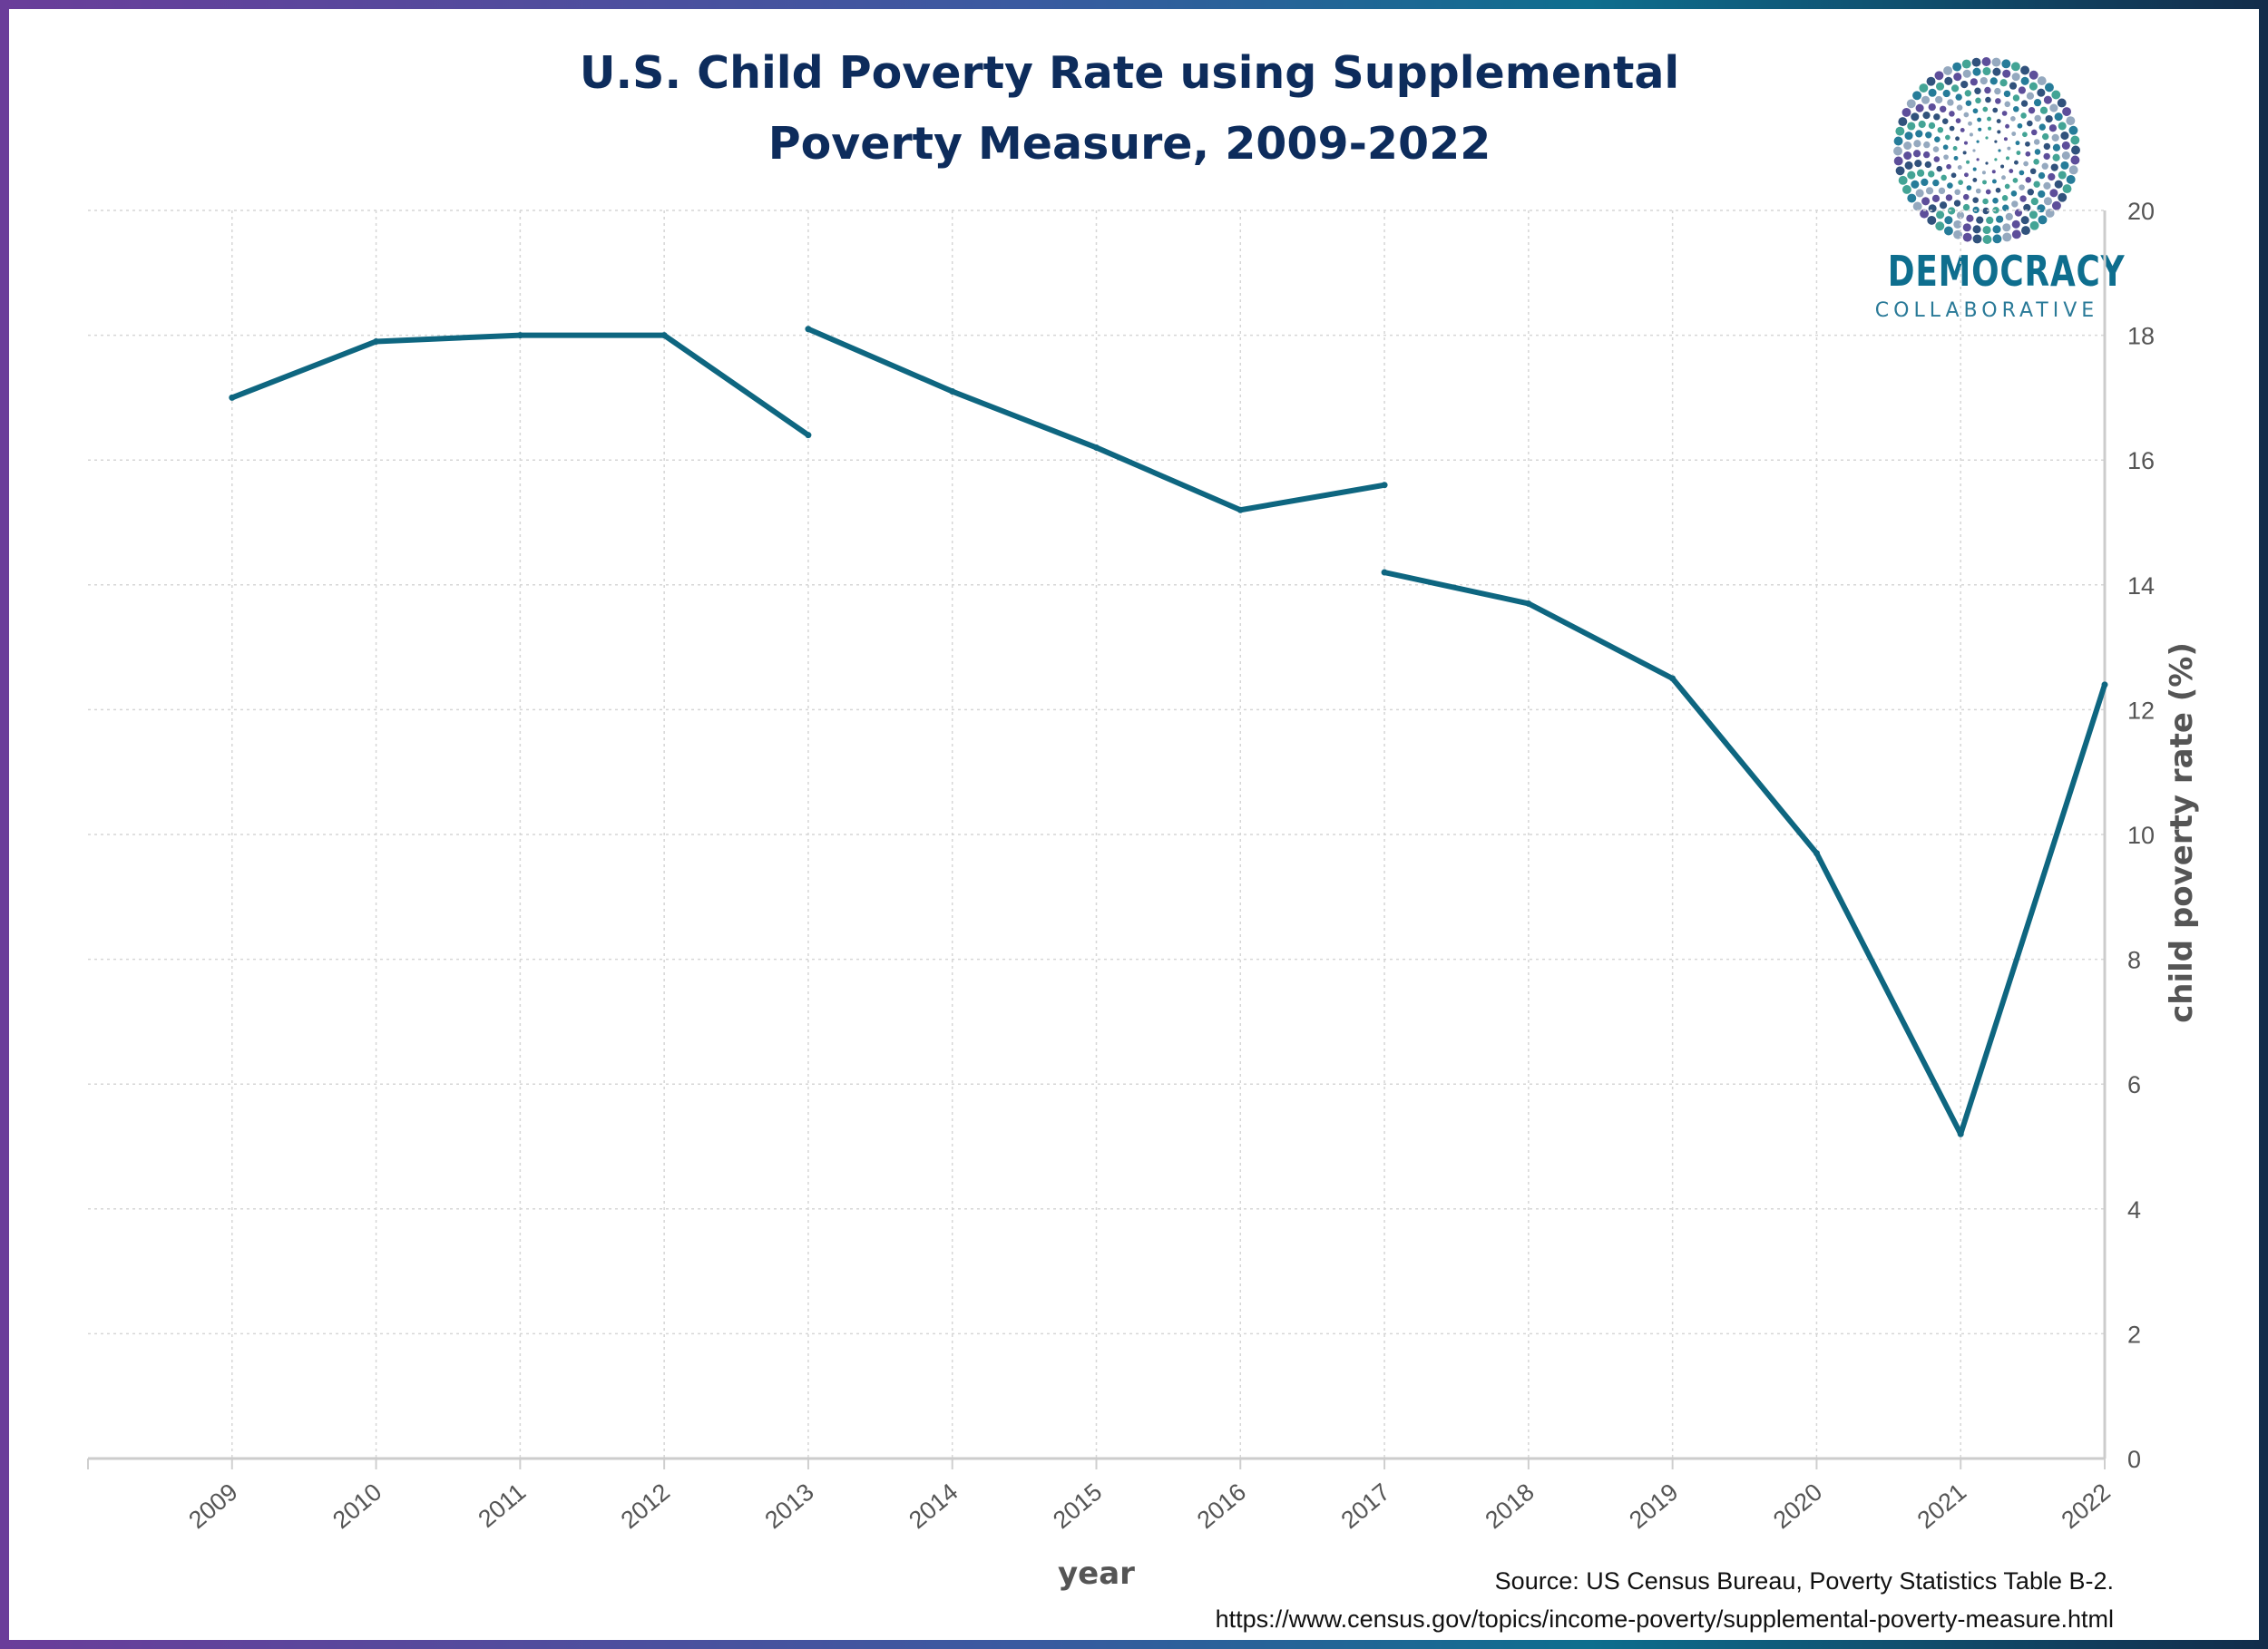 The height and width of the screenshot is (1649, 2268). I want to click on x-tick-label: 2014, so click(934, 1506).